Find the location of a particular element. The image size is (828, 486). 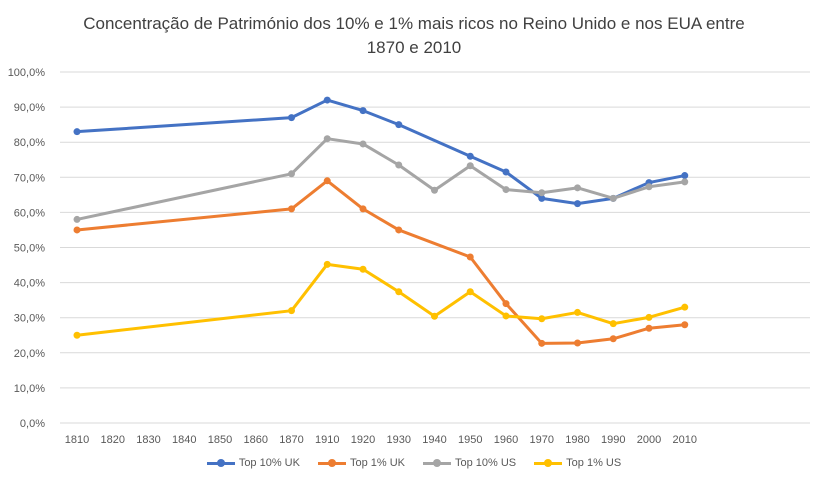

x-tick-label: 1860 is located at coordinates (256, 440).